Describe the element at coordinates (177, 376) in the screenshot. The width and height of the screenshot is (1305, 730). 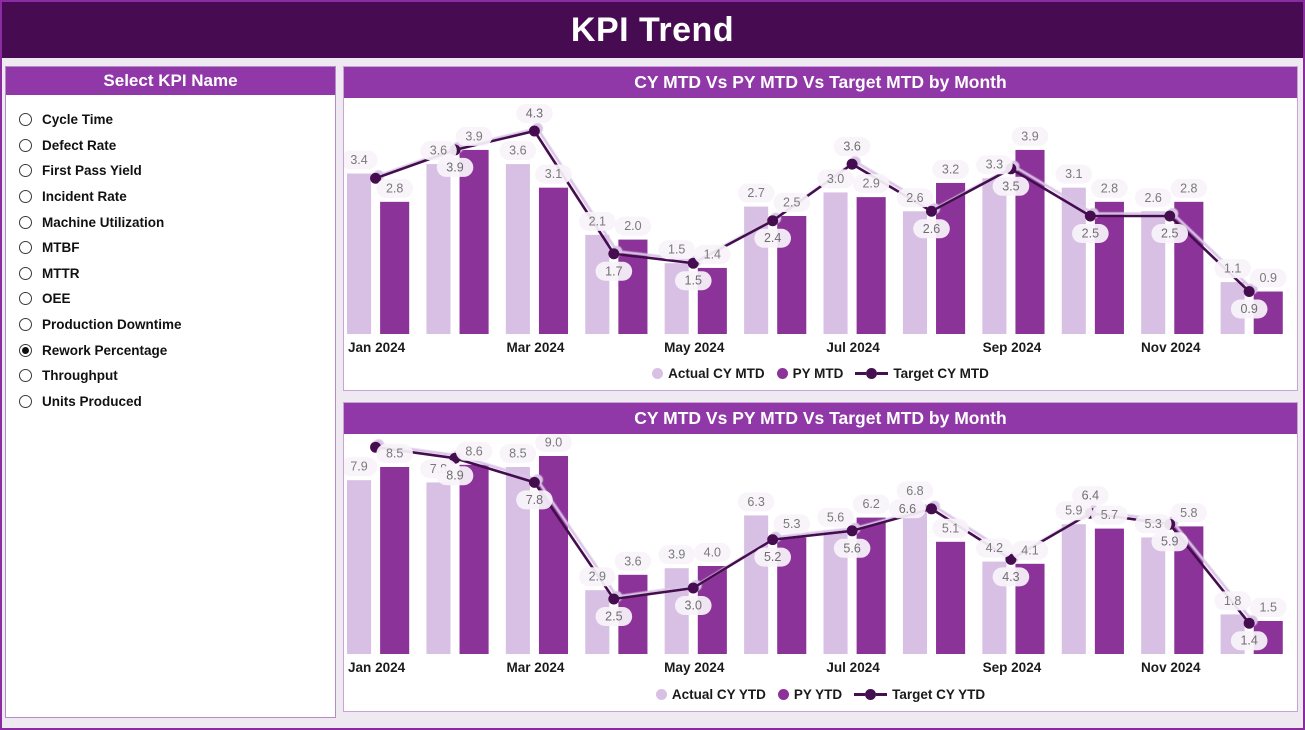
I see `kpi-option-throughput: Throughput` at that location.